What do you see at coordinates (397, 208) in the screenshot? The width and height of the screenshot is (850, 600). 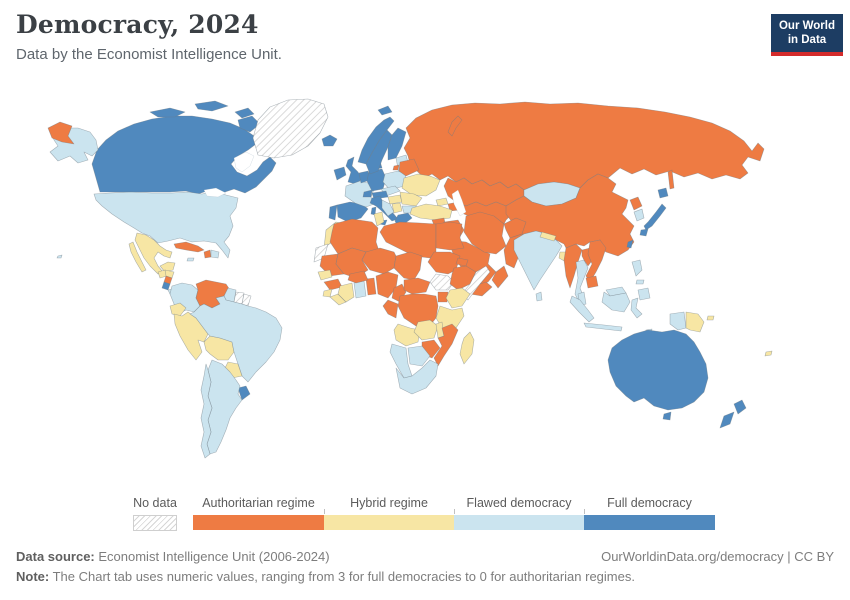 I see `country-serbia` at bounding box center [397, 208].